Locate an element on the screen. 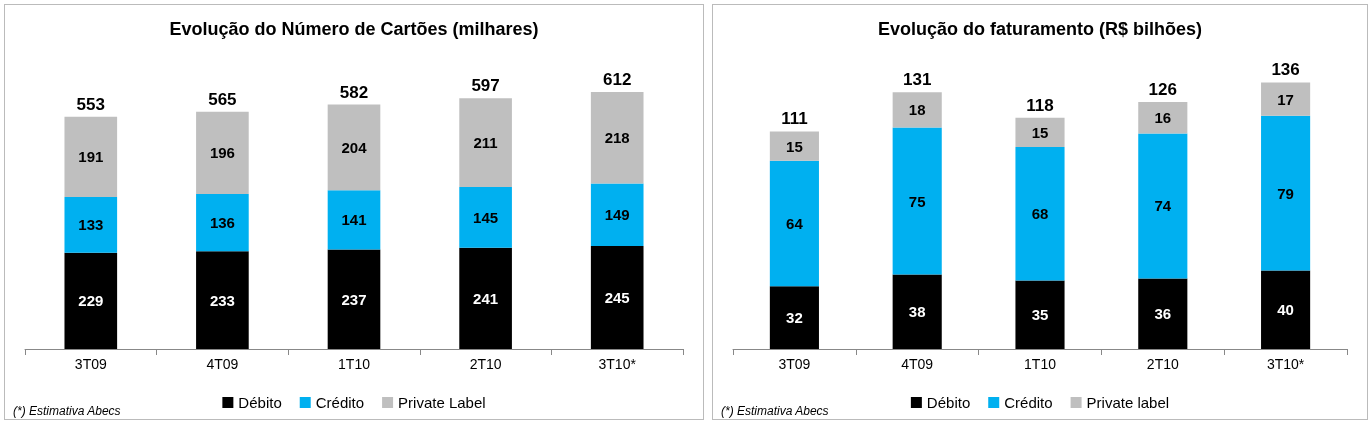 Image resolution: width=1371 pixels, height=424 pixels. data-label: 35 is located at coordinates (1040, 315).